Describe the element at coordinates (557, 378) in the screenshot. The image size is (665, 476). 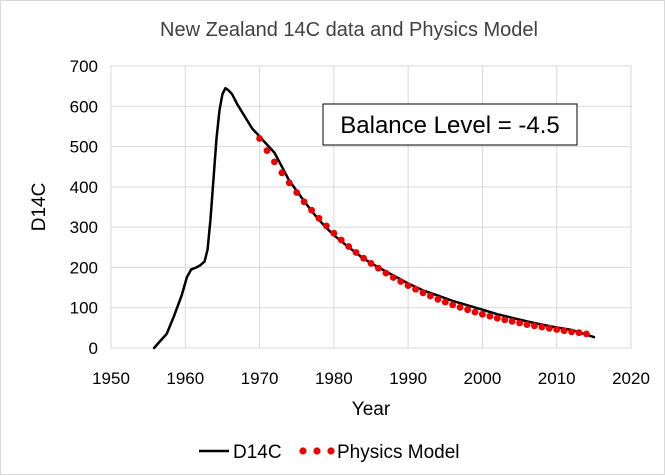
I see `x-tick-label: 2010` at that location.